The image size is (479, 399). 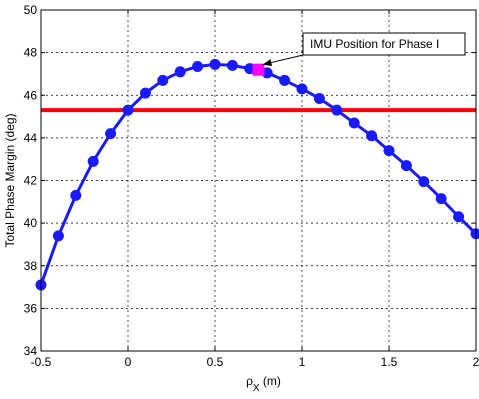 I want to click on x-axis-label-unit: (m), so click(x=270, y=381).